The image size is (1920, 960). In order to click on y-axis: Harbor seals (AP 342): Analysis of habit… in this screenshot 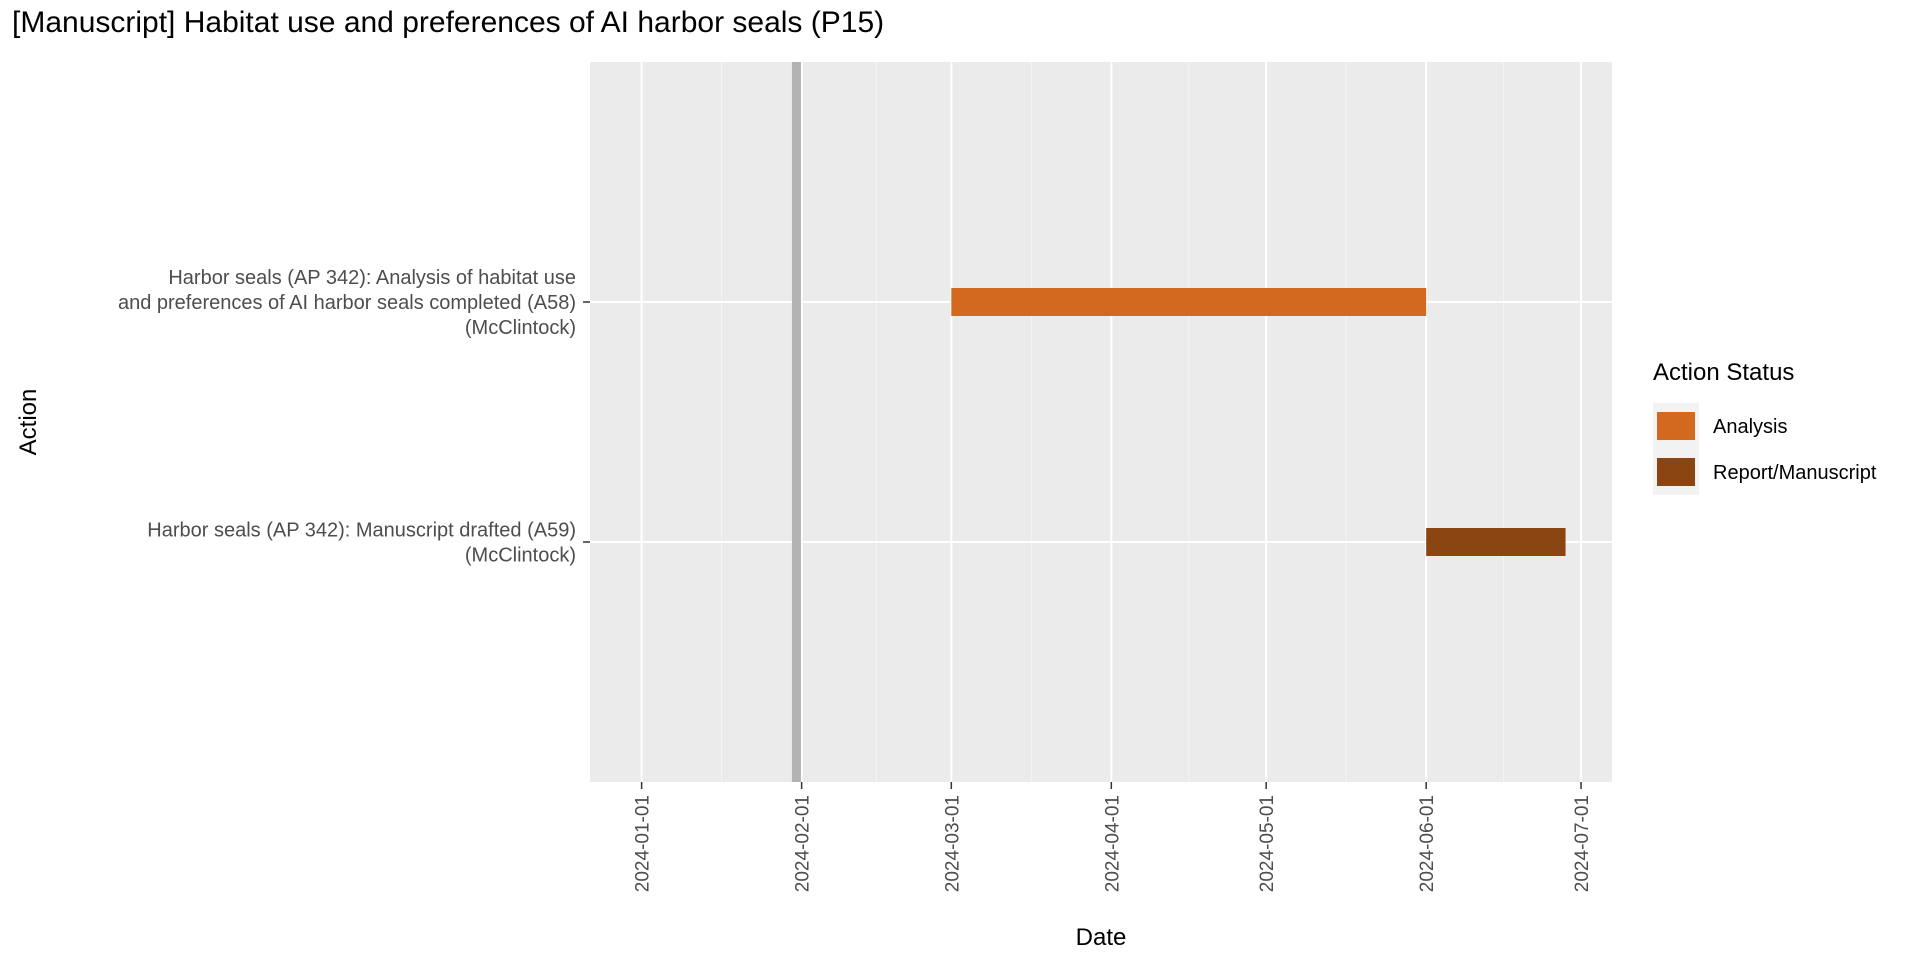, I will do `click(354, 417)`.